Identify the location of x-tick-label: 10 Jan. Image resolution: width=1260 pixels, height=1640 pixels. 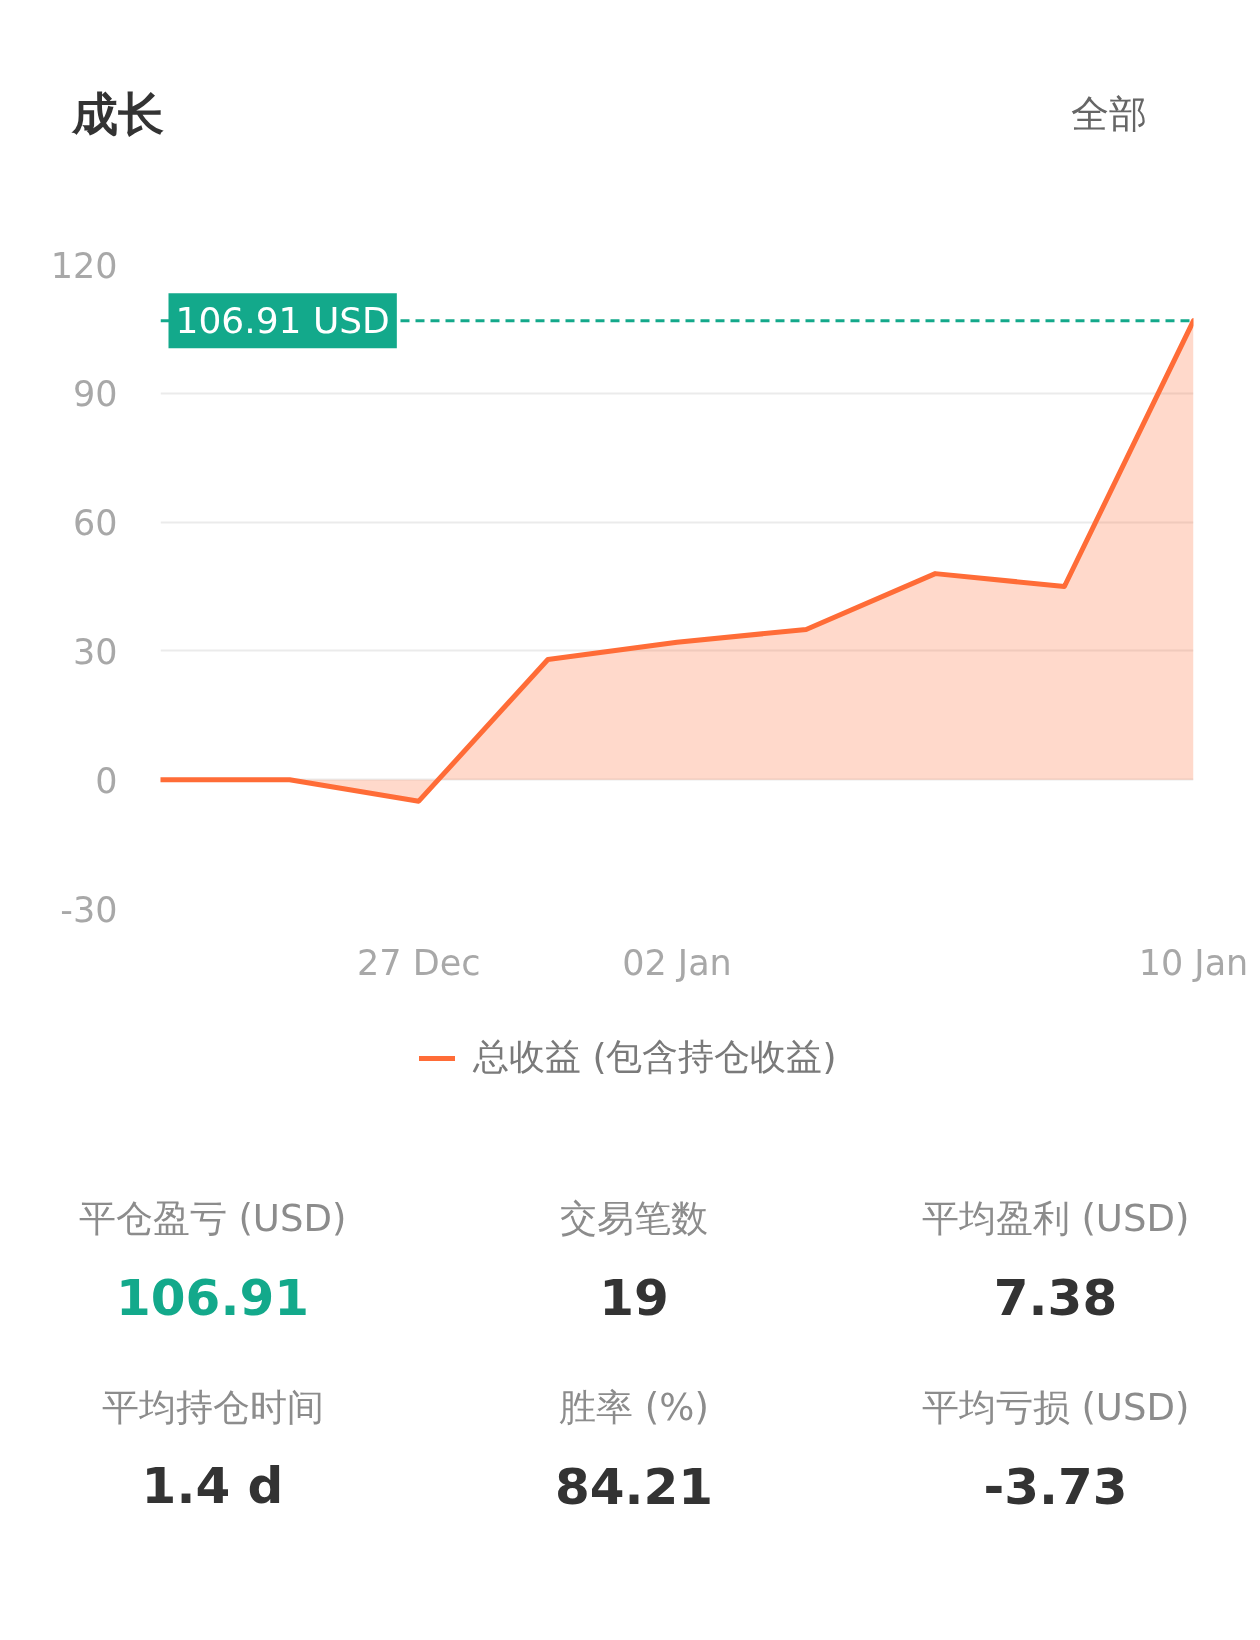
(1193, 962).